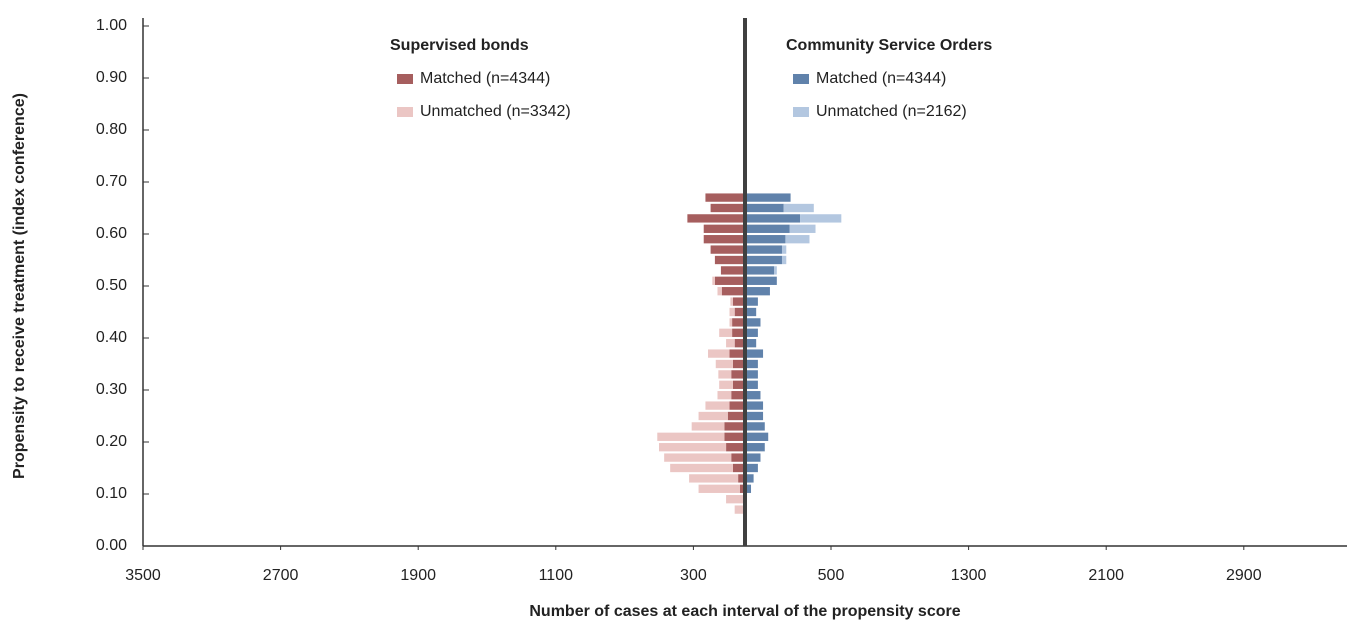 This screenshot has height=623, width=1357. What do you see at coordinates (1244, 575) in the screenshot?
I see `x-tick-label: 2900` at bounding box center [1244, 575].